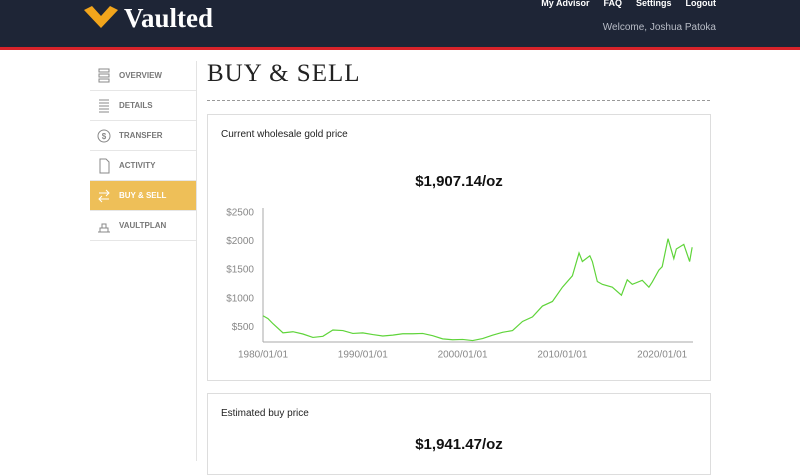 The height and width of the screenshot is (475, 800). What do you see at coordinates (458, 100) in the screenshot?
I see `divider` at bounding box center [458, 100].